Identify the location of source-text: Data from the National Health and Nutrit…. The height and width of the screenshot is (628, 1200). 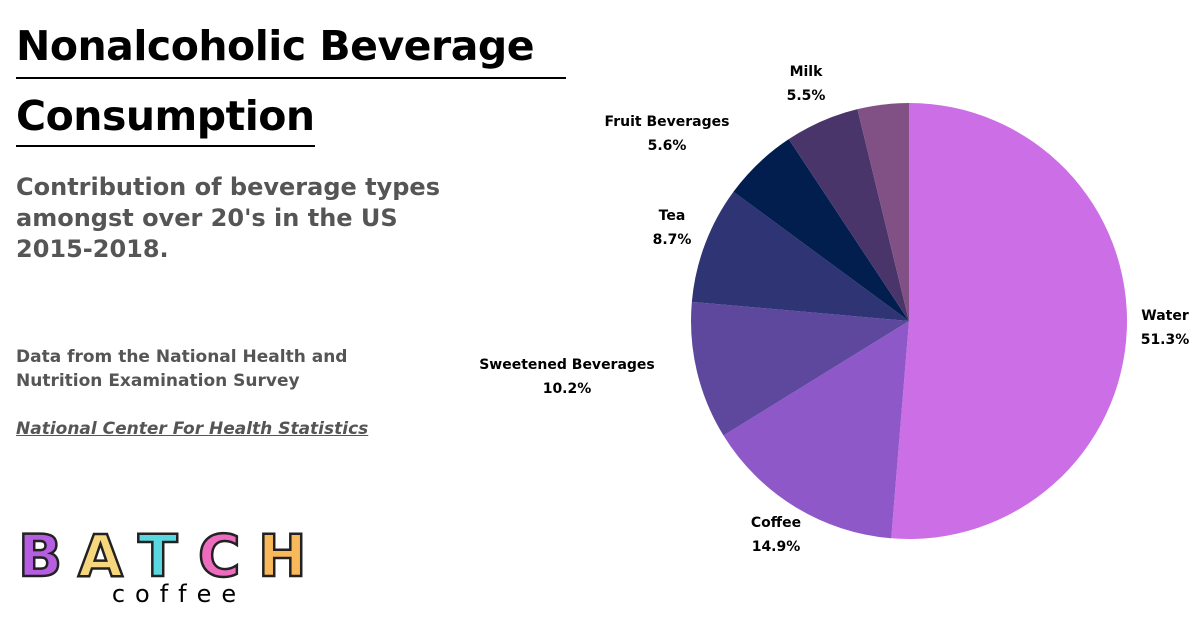
(182, 369).